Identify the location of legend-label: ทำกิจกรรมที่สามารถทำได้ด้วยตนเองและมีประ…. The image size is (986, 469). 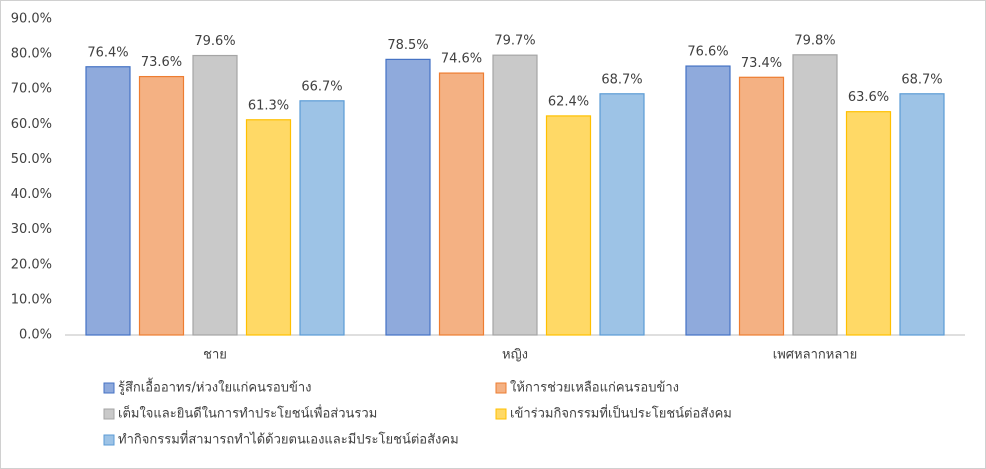
(288, 439).